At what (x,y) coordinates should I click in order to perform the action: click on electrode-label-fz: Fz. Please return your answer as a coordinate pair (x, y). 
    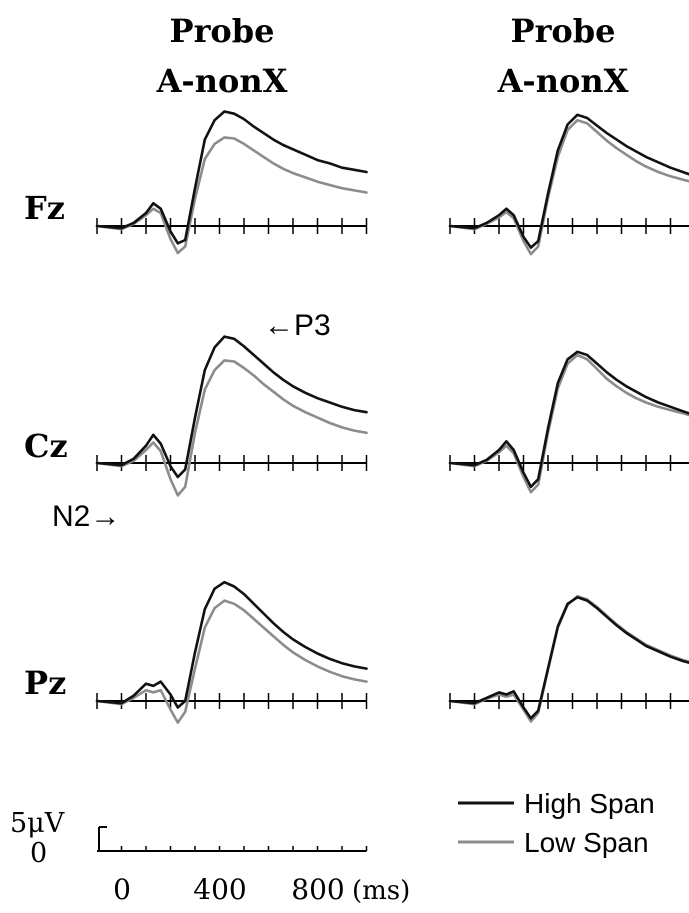
    Looking at the image, I should click on (44, 208).